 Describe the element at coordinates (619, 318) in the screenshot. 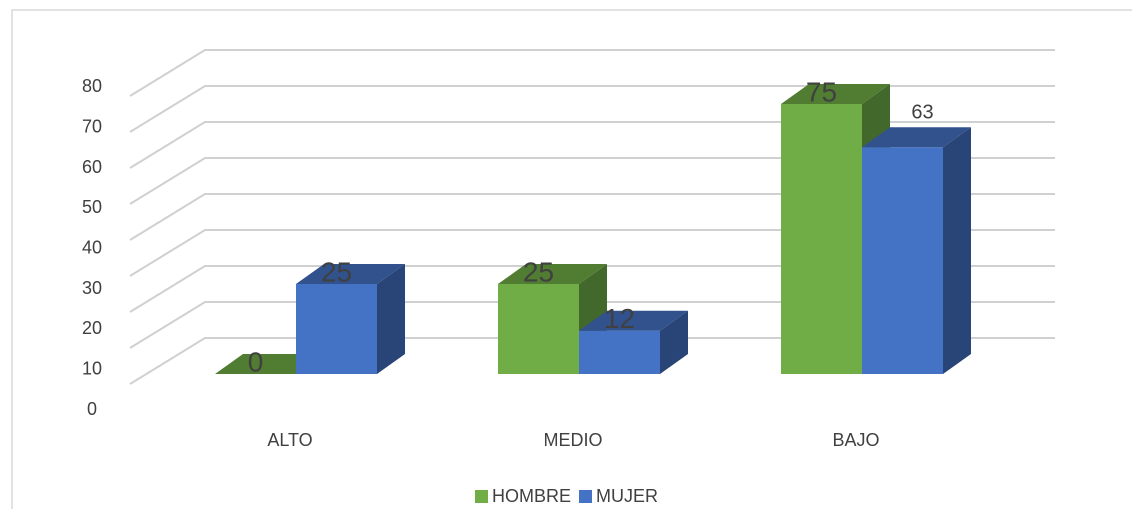

I see `data-label: 12` at that location.